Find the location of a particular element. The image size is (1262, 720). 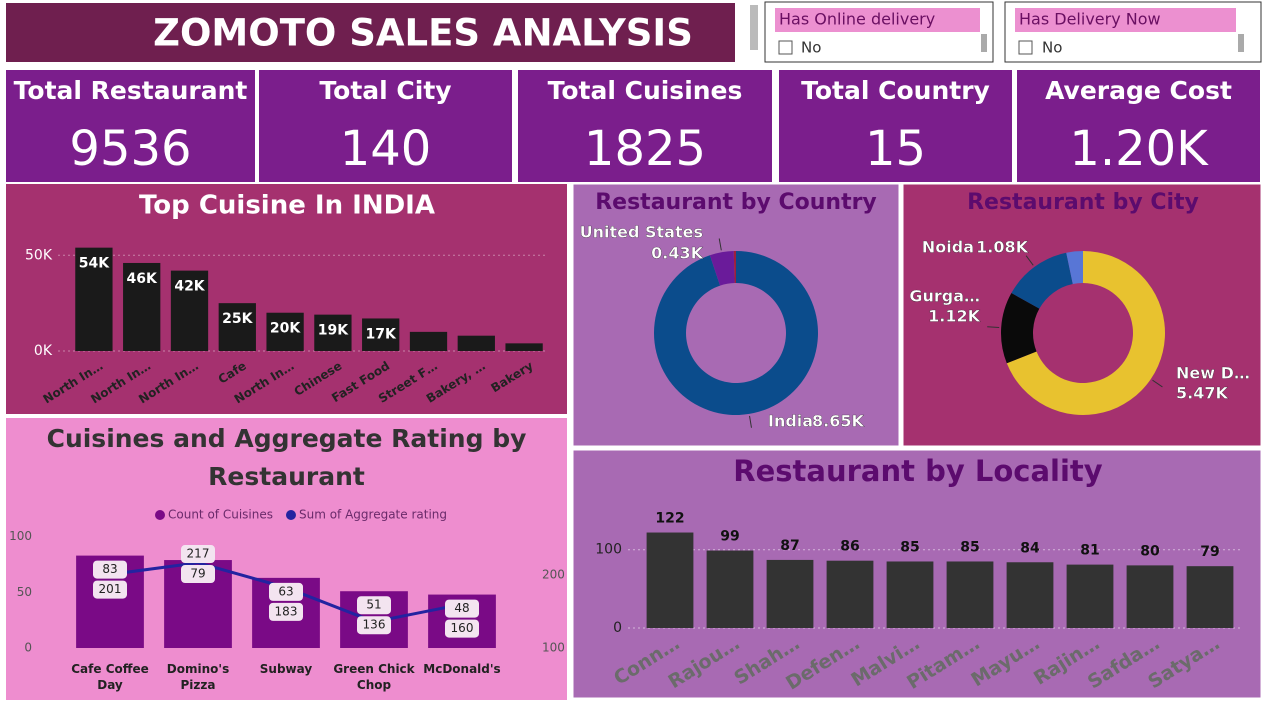

data-label: 122 is located at coordinates (669, 519).